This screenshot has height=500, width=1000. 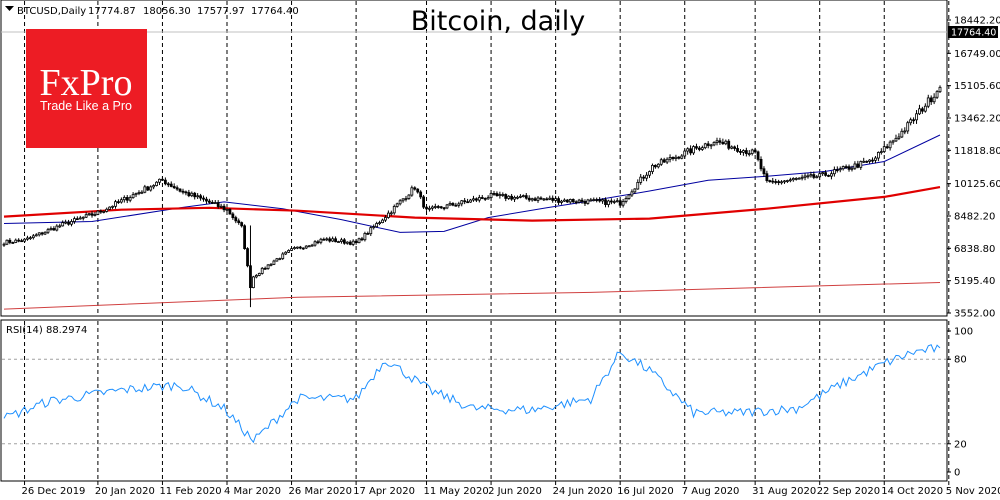 I want to click on y-tick-label: 6838.80, so click(x=974, y=249).